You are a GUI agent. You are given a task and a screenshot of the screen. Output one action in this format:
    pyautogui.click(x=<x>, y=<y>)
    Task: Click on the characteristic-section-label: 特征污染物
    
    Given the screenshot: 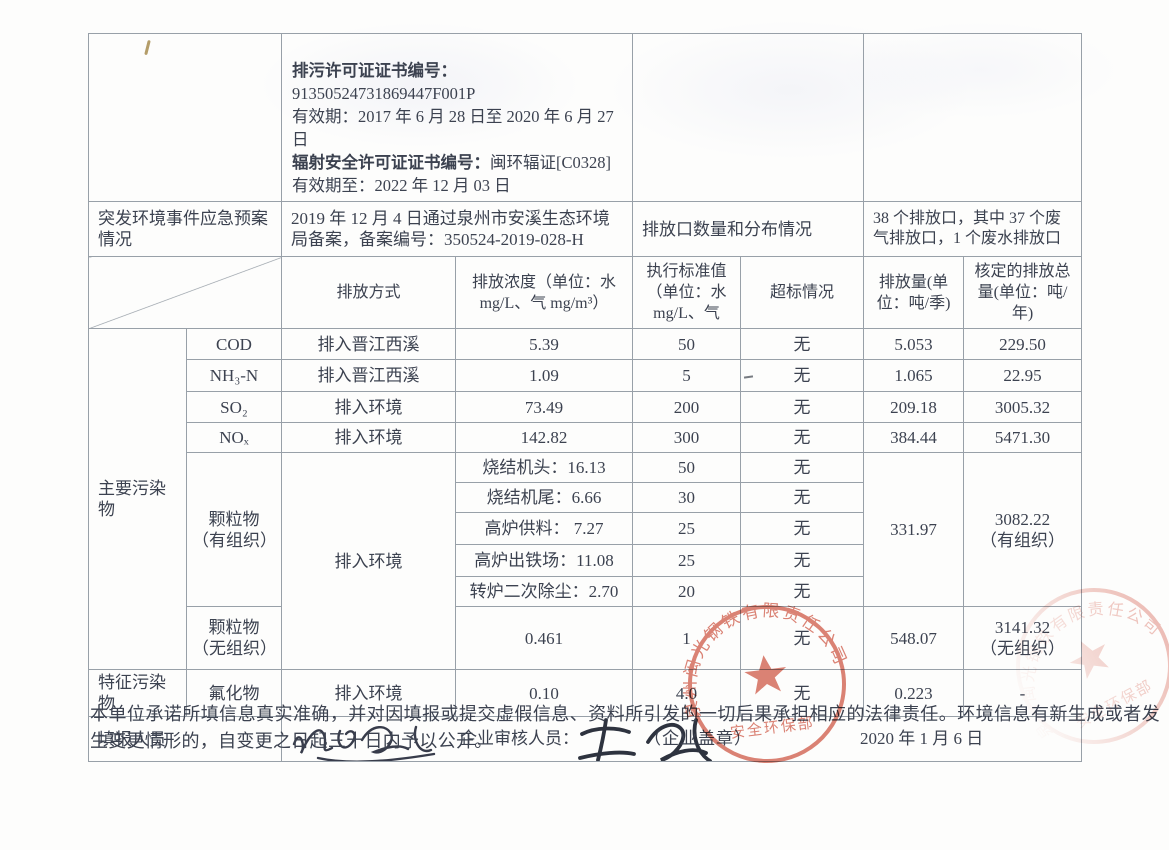 What is the action you would take?
    pyautogui.click(x=137, y=693)
    